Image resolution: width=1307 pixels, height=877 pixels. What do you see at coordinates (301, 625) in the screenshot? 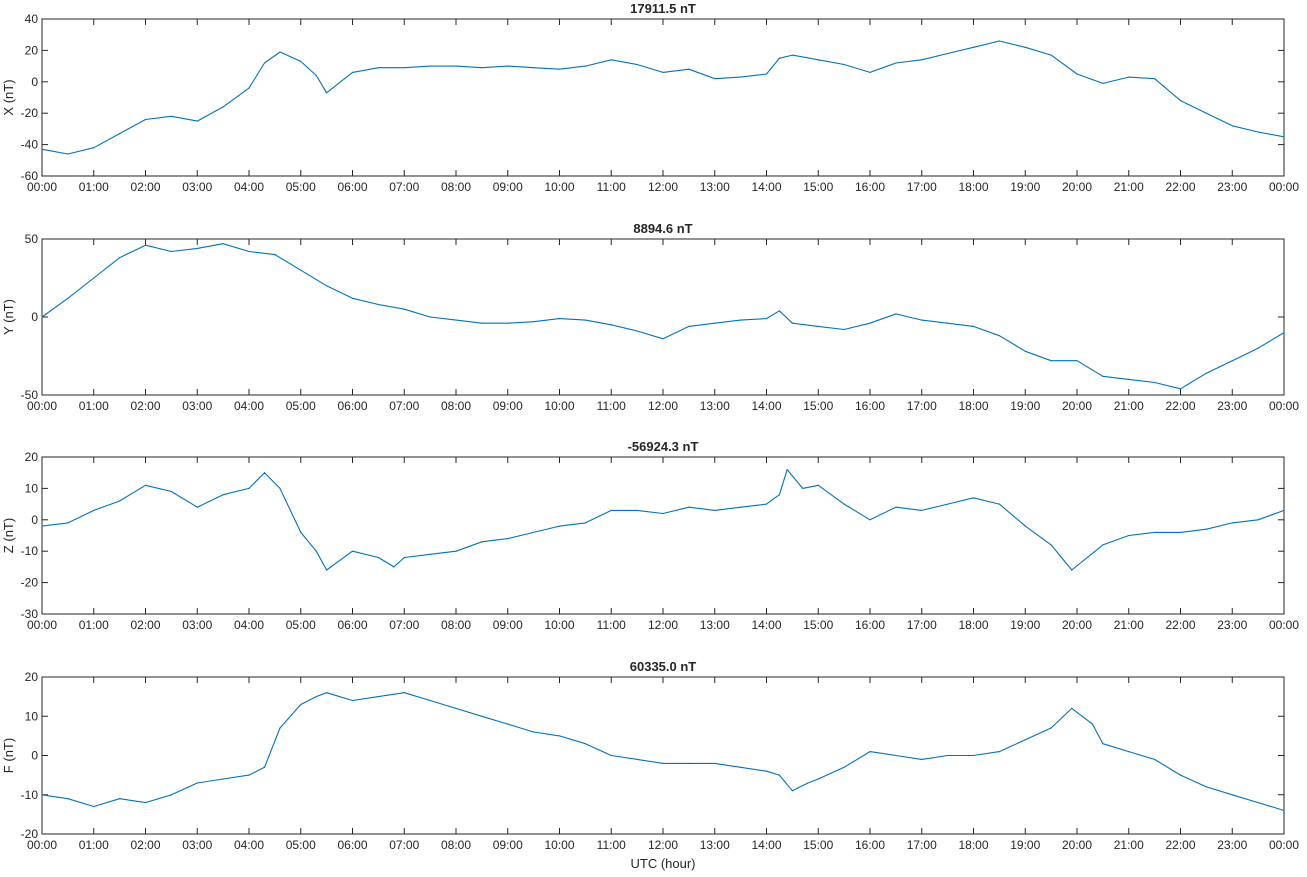
I see `x-tick-label: 05:00` at bounding box center [301, 625].